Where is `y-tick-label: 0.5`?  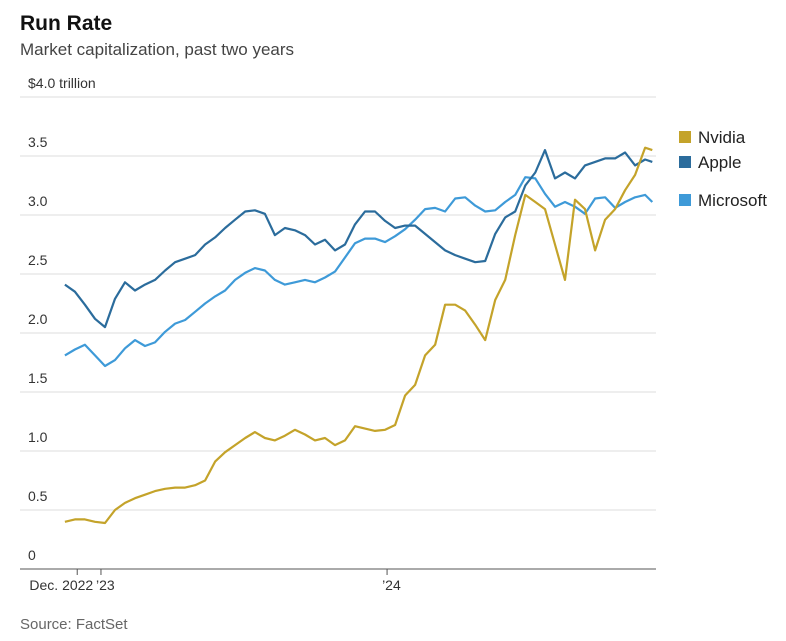 y-tick-label: 0.5 is located at coordinates (38, 496).